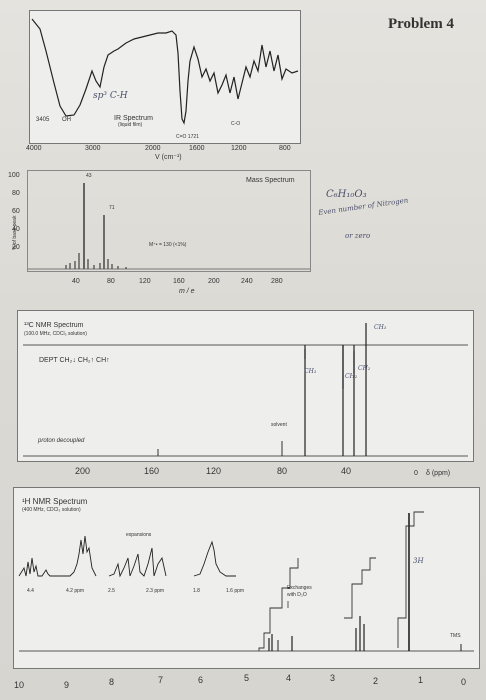 The height and width of the screenshot is (700, 486). What do you see at coordinates (346, 194) in the screenshot?
I see `handwritten-formula: C₆H₁₀O₃` at bounding box center [346, 194].